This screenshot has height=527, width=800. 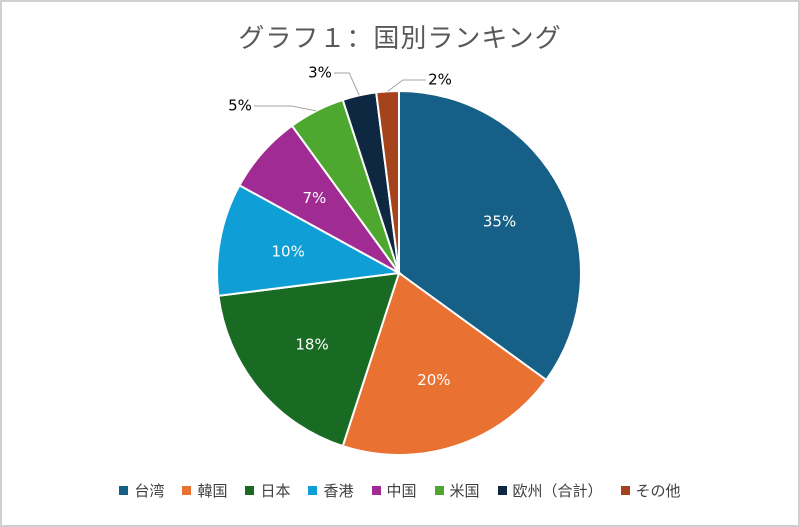 I want to click on data-label-3: 18%, so click(x=311, y=344).